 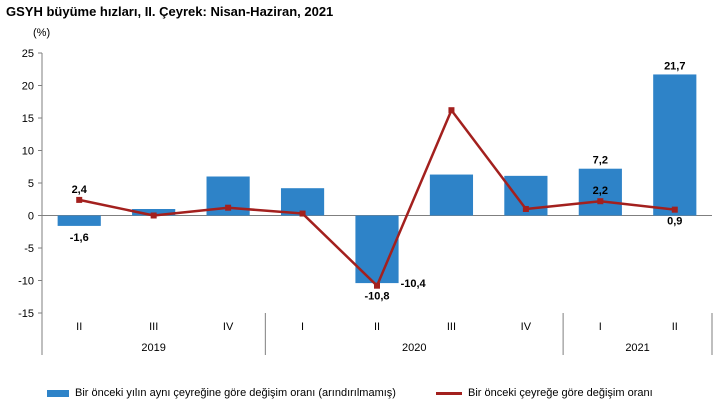 I want to click on legend-item-line: Bir önceki çeyreğe göre değişim oranı, so click(x=544, y=393).